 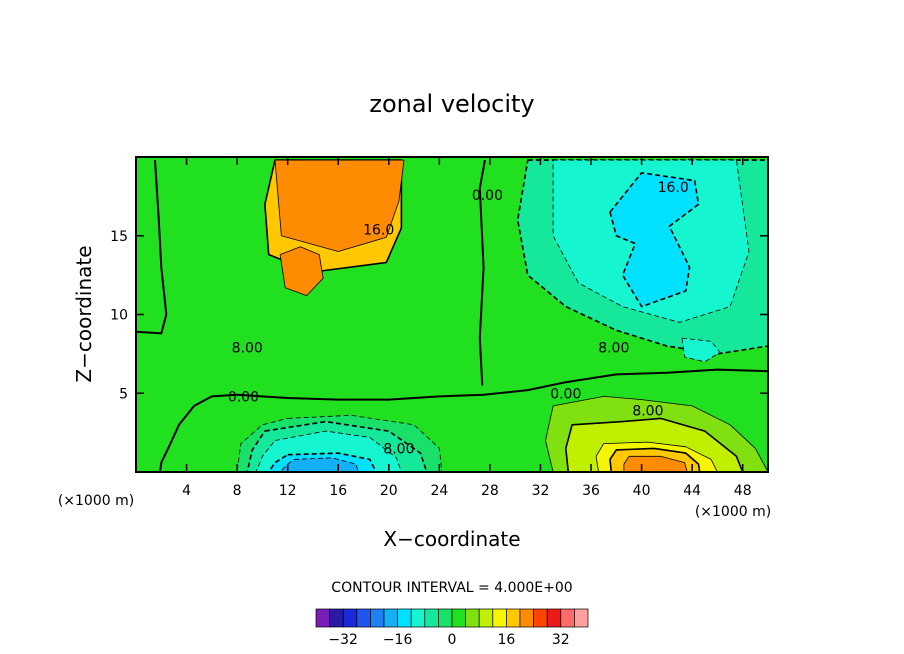 I want to click on x-tick-label: 36, so click(x=591, y=491).